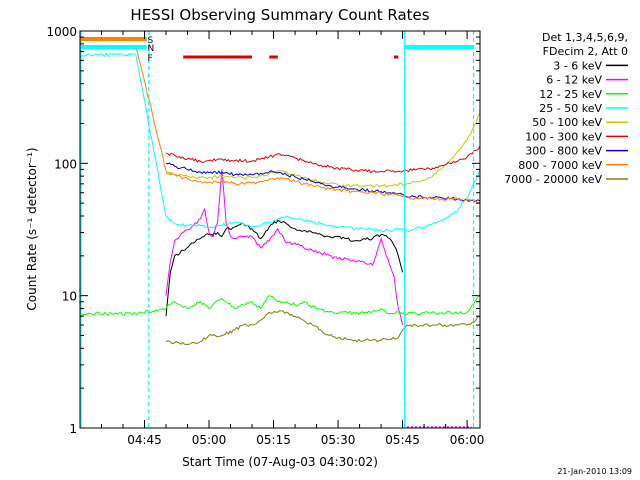  What do you see at coordinates (273, 440) in the screenshot?
I see `x-tick-label-3: 05:15` at bounding box center [273, 440].